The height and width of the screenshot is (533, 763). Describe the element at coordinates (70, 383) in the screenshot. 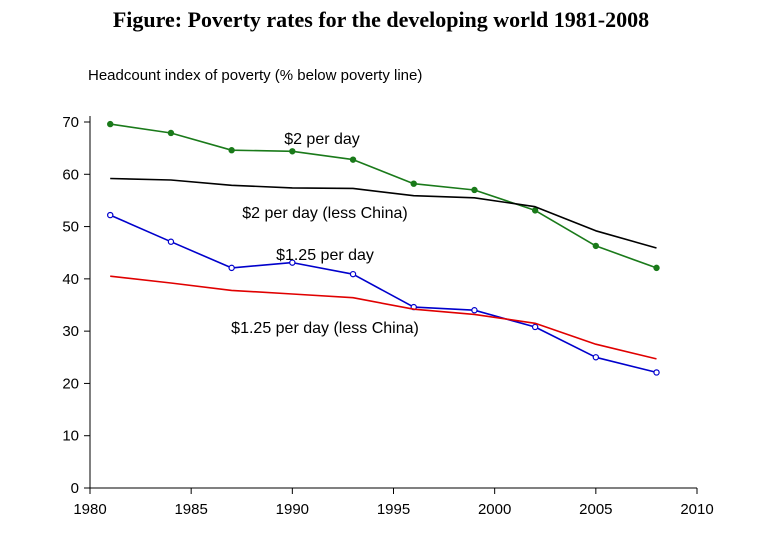

I see `y-tick-label: 20` at that location.